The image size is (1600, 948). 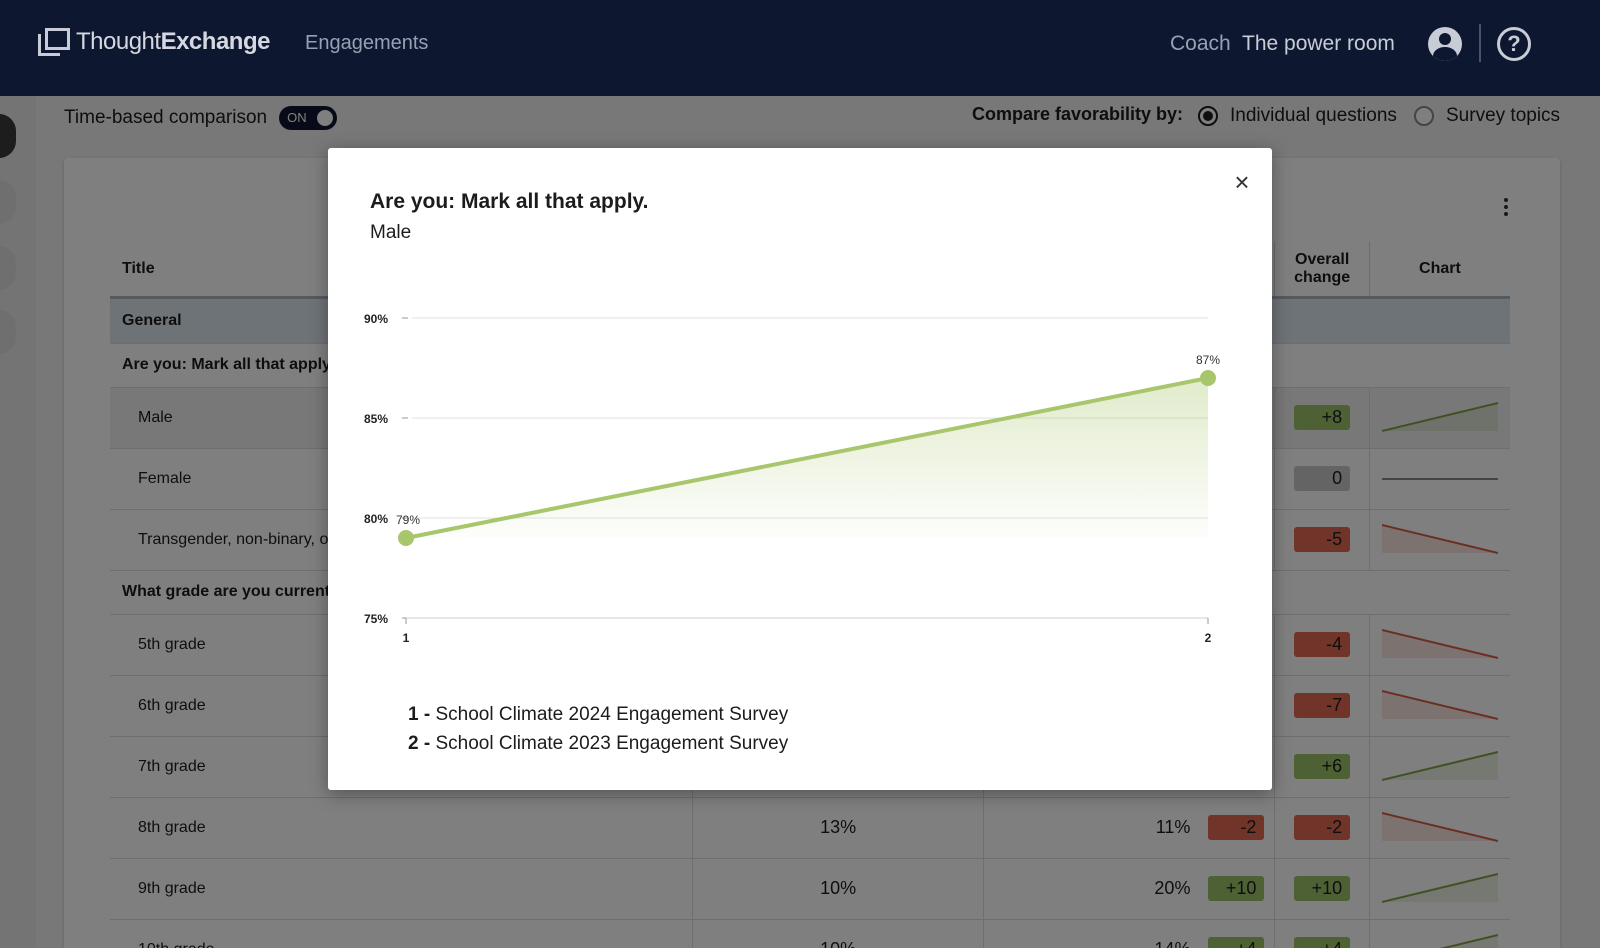 What do you see at coordinates (367, 43) in the screenshot?
I see `nav-engagements-link: Engagements` at bounding box center [367, 43].